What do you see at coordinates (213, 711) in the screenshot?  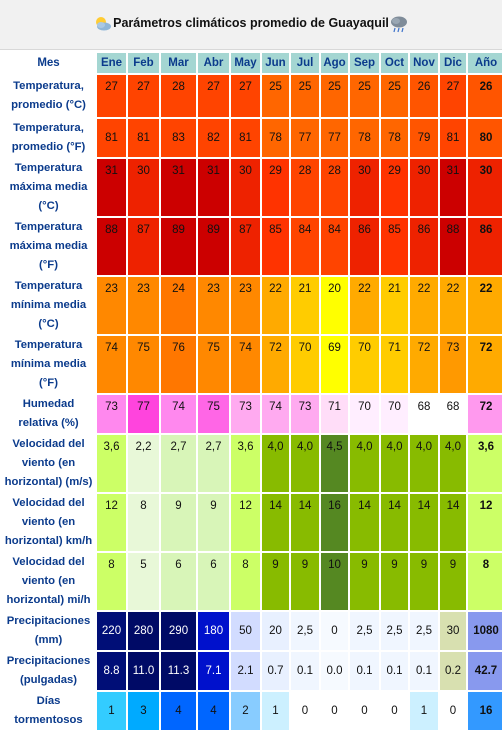 I see `month-value-cell: 4` at bounding box center [213, 711].